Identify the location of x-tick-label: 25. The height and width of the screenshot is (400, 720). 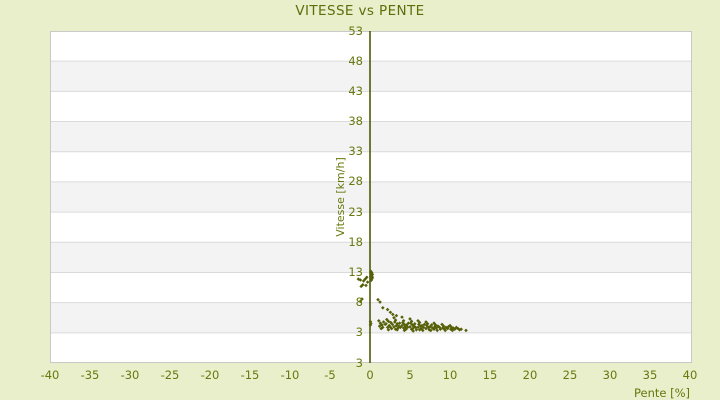
(570, 375).